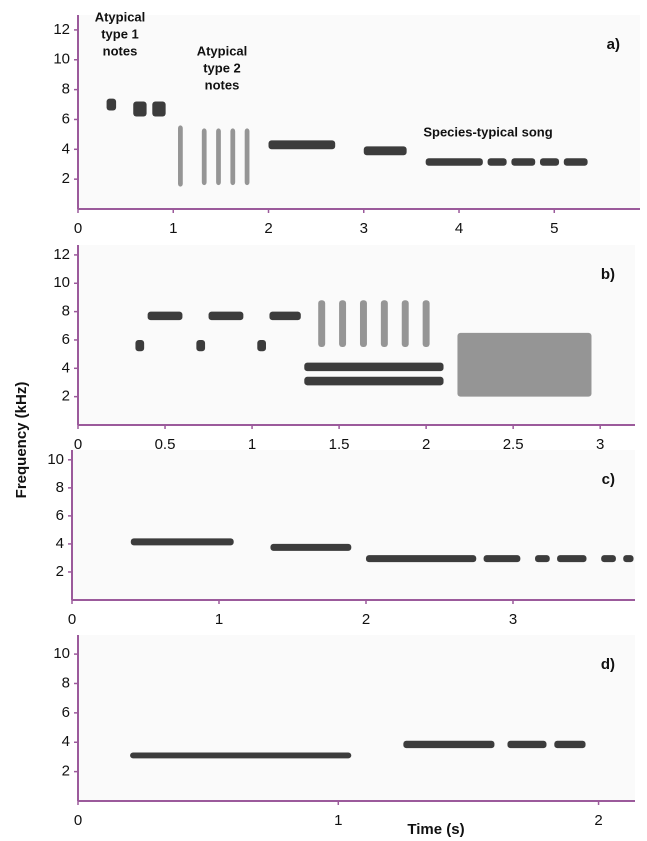 The height and width of the screenshot is (841, 647). Describe the element at coordinates (608, 274) in the screenshot. I see `panel-label: b)` at that location.